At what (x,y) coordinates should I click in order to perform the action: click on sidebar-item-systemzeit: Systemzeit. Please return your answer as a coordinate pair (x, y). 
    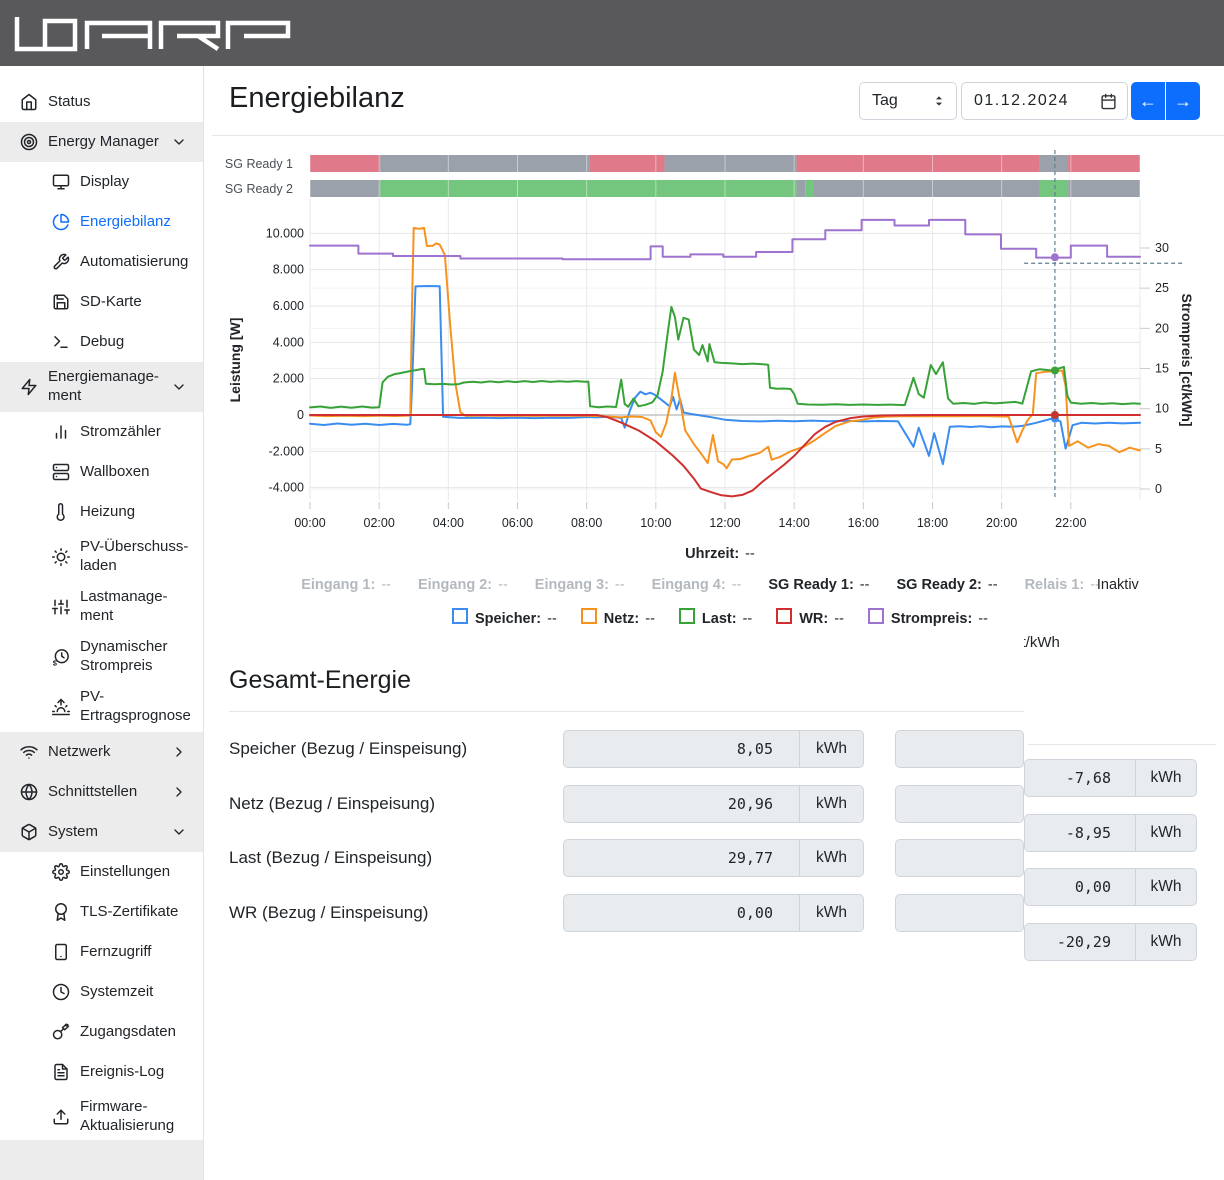
    Looking at the image, I should click on (101, 992).